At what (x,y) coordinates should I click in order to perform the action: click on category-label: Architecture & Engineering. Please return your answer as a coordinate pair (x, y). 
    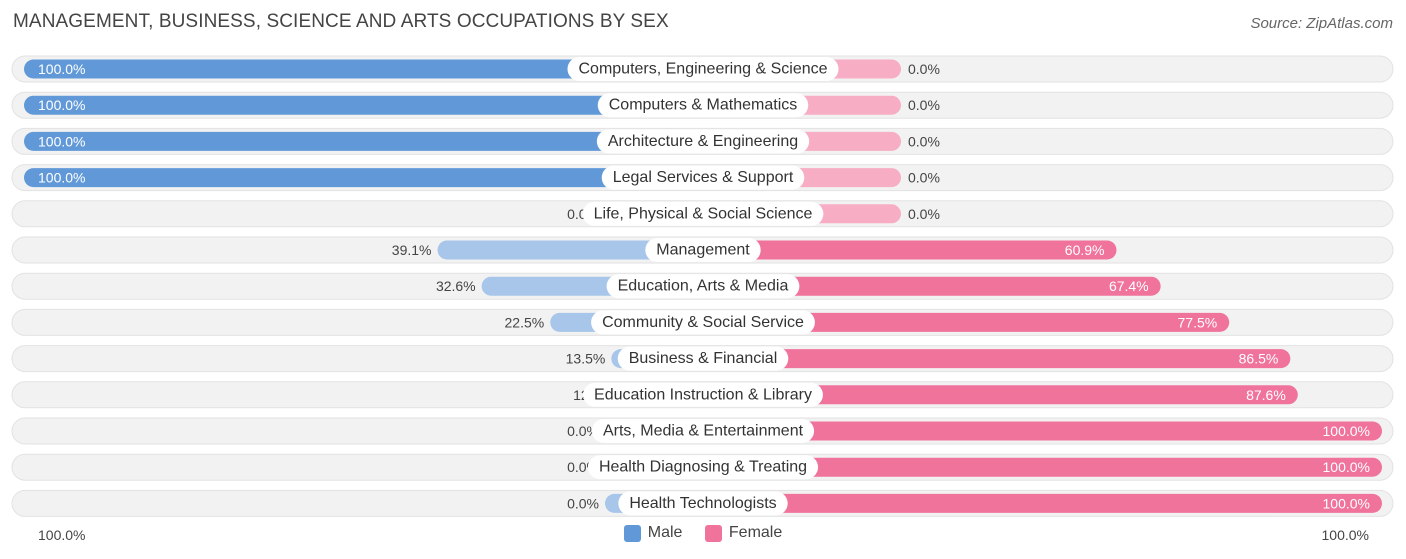
    Looking at the image, I should click on (703, 141).